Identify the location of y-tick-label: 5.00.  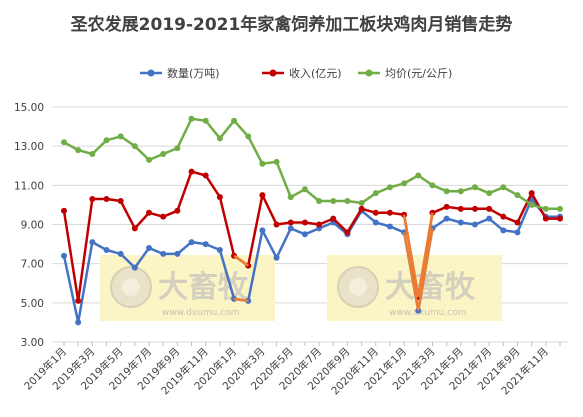
(32, 304).